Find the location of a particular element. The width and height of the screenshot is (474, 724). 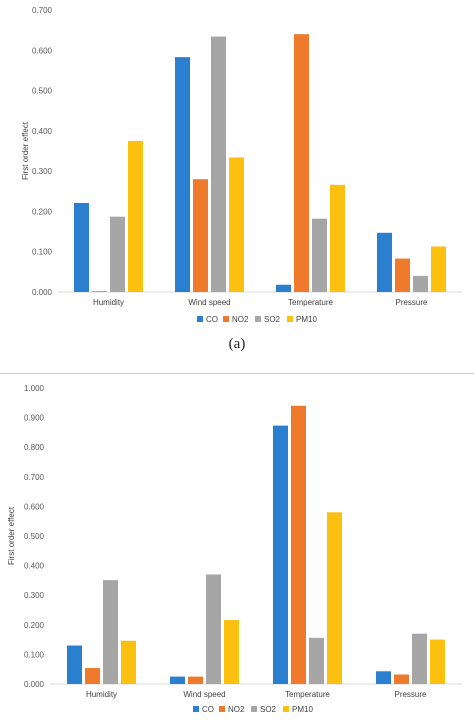

y-tick-label: 0.900 is located at coordinates (34, 418).